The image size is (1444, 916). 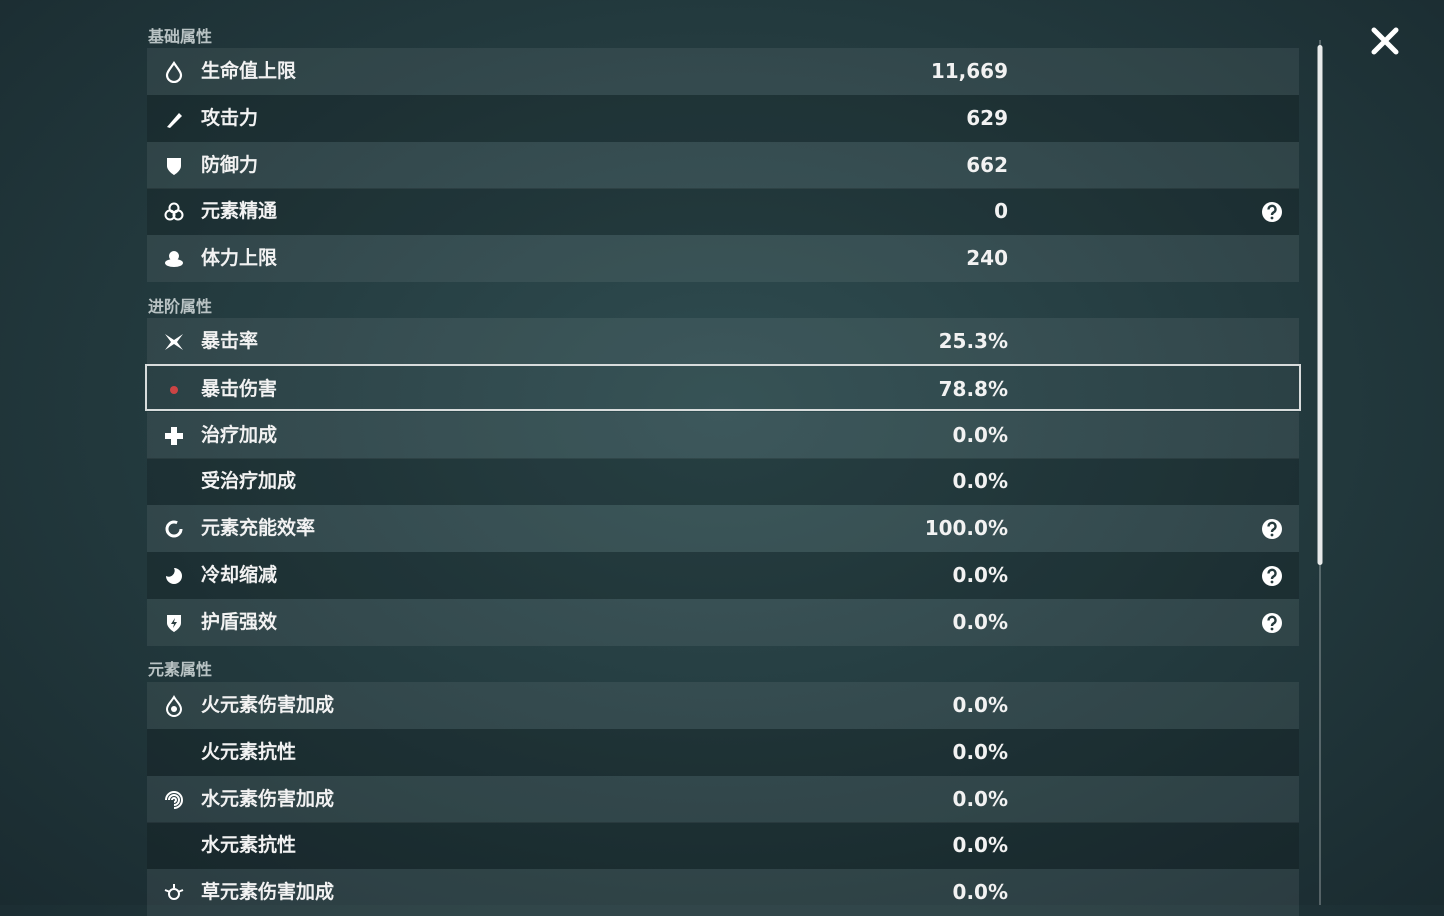 What do you see at coordinates (239, 621) in the screenshot?
I see `stat-label: 护盾强效` at bounding box center [239, 621].